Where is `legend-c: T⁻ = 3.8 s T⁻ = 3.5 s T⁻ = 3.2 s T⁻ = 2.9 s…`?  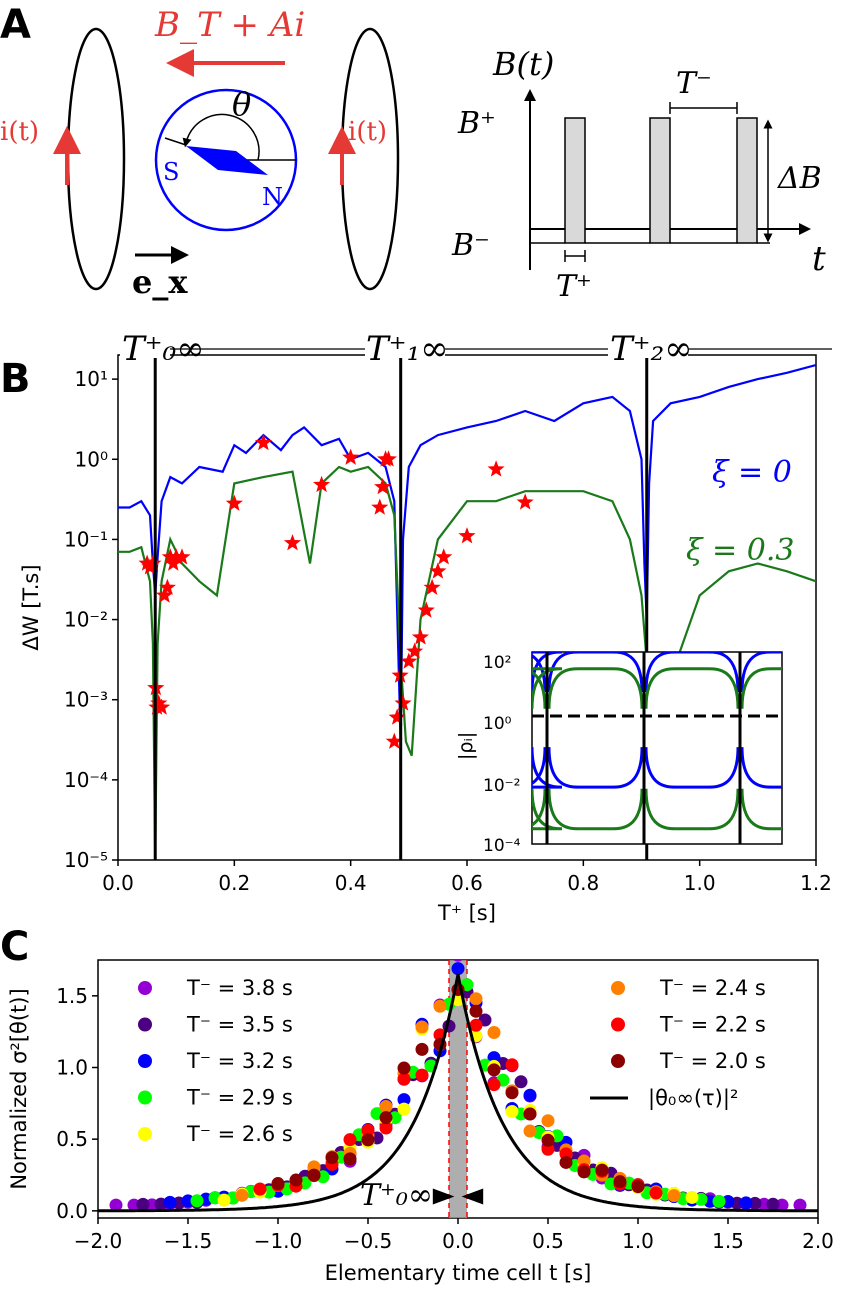 legend-c: T⁻ = 3.8 s T⁻ = 3.5 s T⁻ = 3.2 s T⁻ = 2.9 s… is located at coordinates (452, 1061).